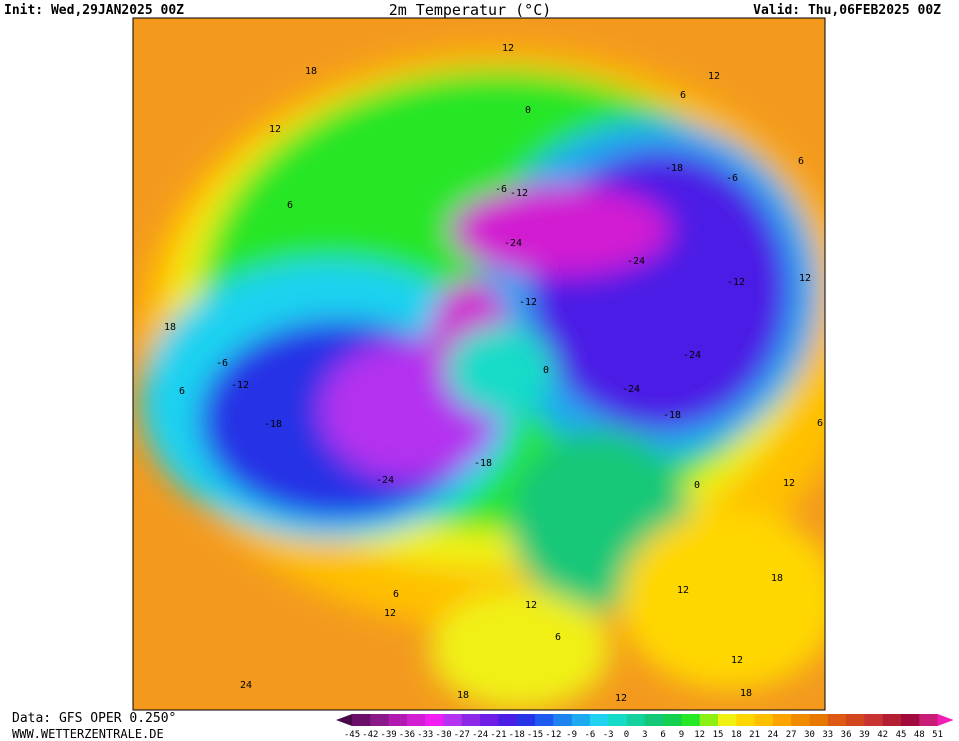 Image resolution: width=959 pixels, height=741 pixels. What do you see at coordinates (480, 735) in the screenshot?
I see `colorbar-label: -24` at bounding box center [480, 735].